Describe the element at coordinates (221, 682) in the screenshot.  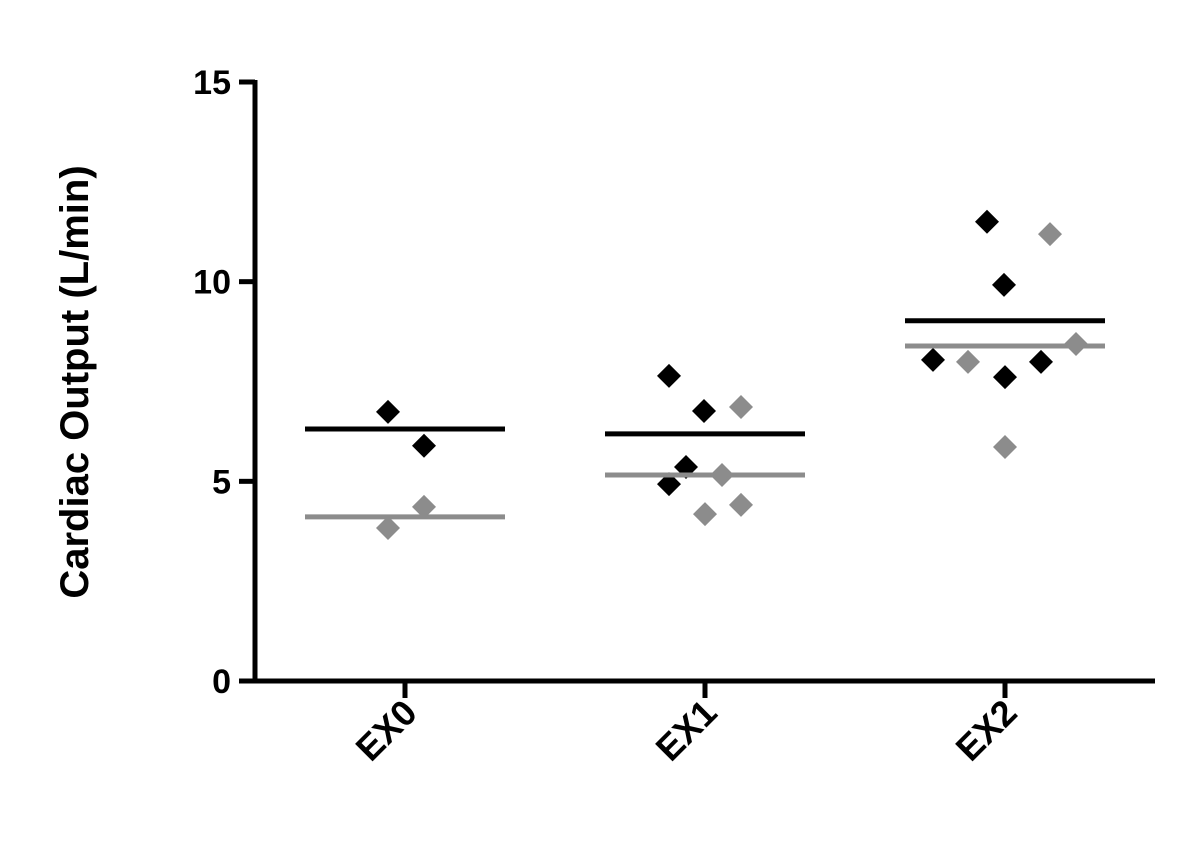
I see `y-tick-label: 0` at that location.